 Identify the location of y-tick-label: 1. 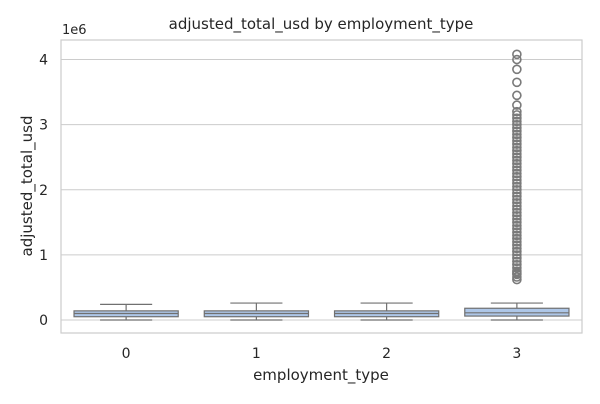
(43, 256).